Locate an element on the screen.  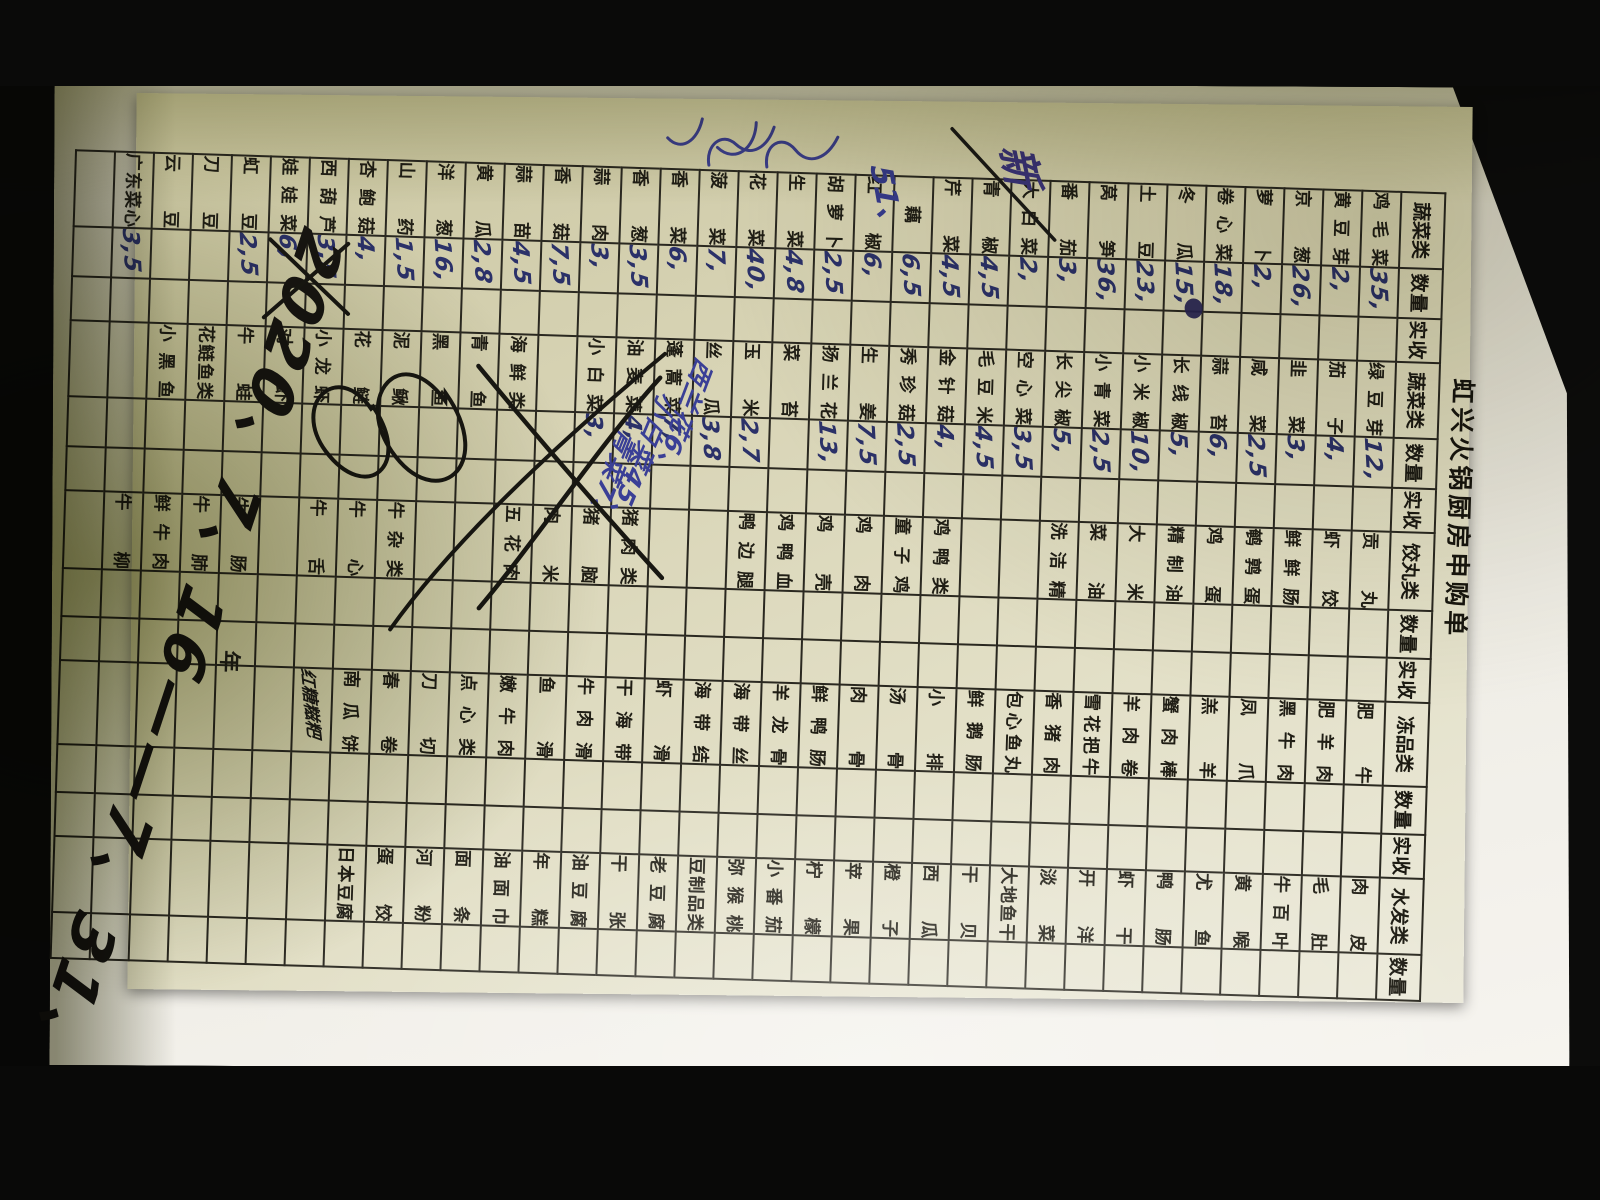
item-cell: 香猪肉 is located at coordinates (1052, 733).